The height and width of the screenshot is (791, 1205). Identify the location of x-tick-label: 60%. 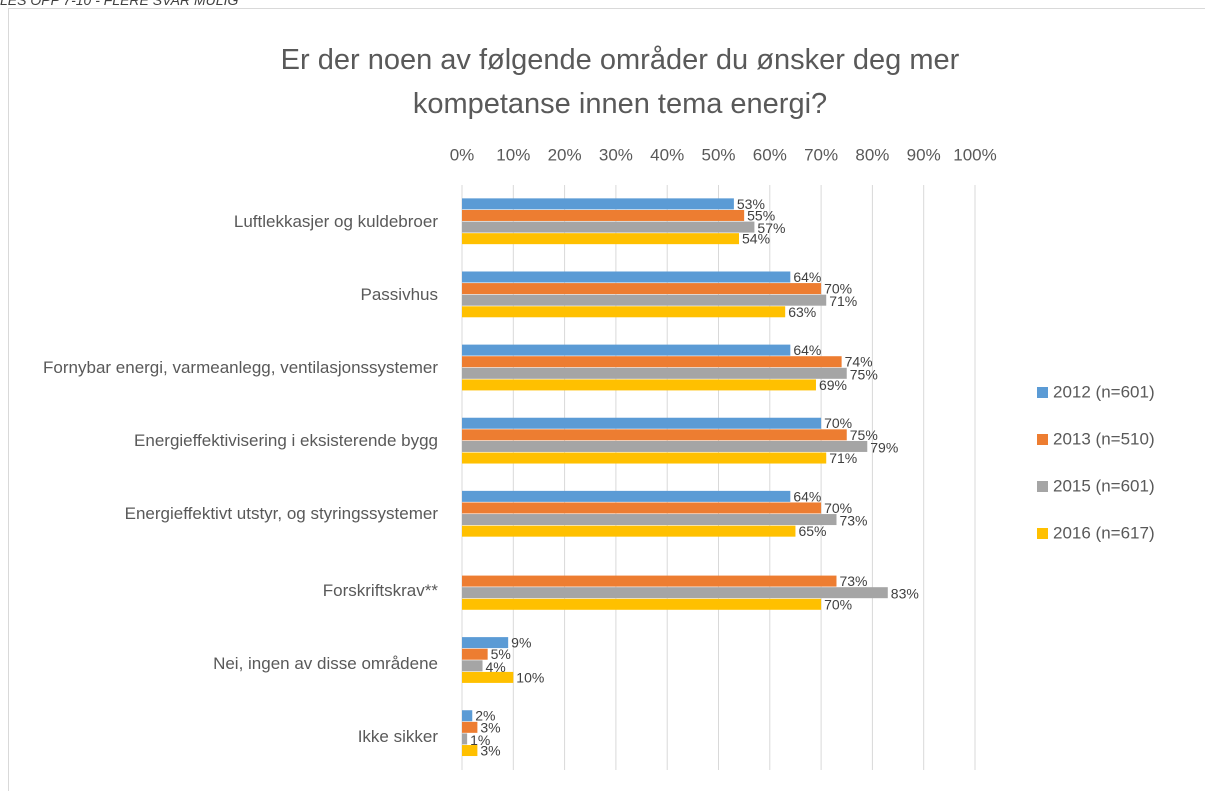
(770, 154).